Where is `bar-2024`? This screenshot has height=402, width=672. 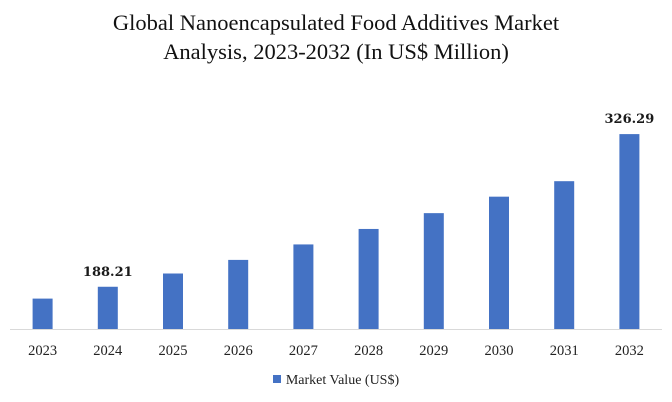 bar-2024 is located at coordinates (107, 307).